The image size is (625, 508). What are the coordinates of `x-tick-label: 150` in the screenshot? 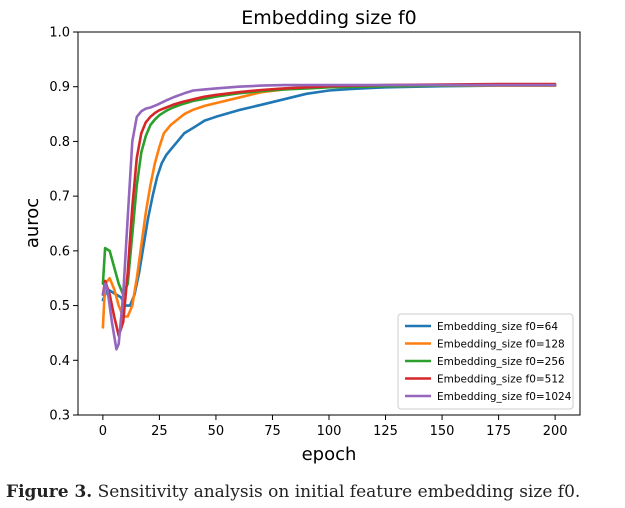 It's located at (442, 431).